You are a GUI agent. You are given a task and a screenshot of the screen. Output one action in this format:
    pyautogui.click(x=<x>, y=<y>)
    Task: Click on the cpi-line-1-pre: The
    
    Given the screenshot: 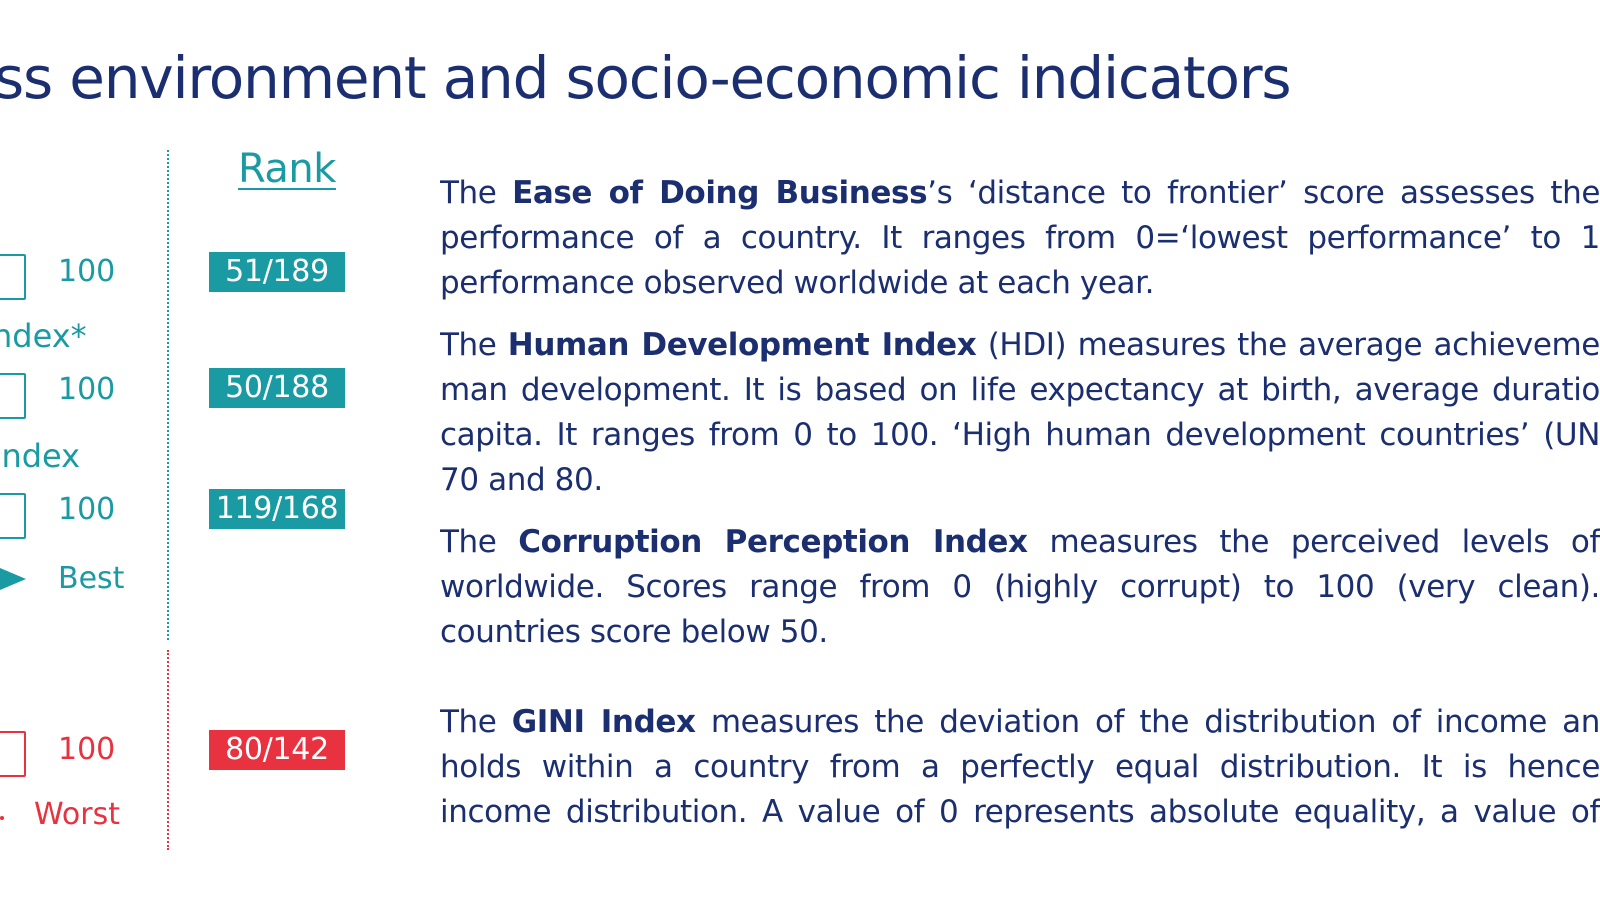 What is the action you would take?
    pyautogui.click(x=479, y=542)
    